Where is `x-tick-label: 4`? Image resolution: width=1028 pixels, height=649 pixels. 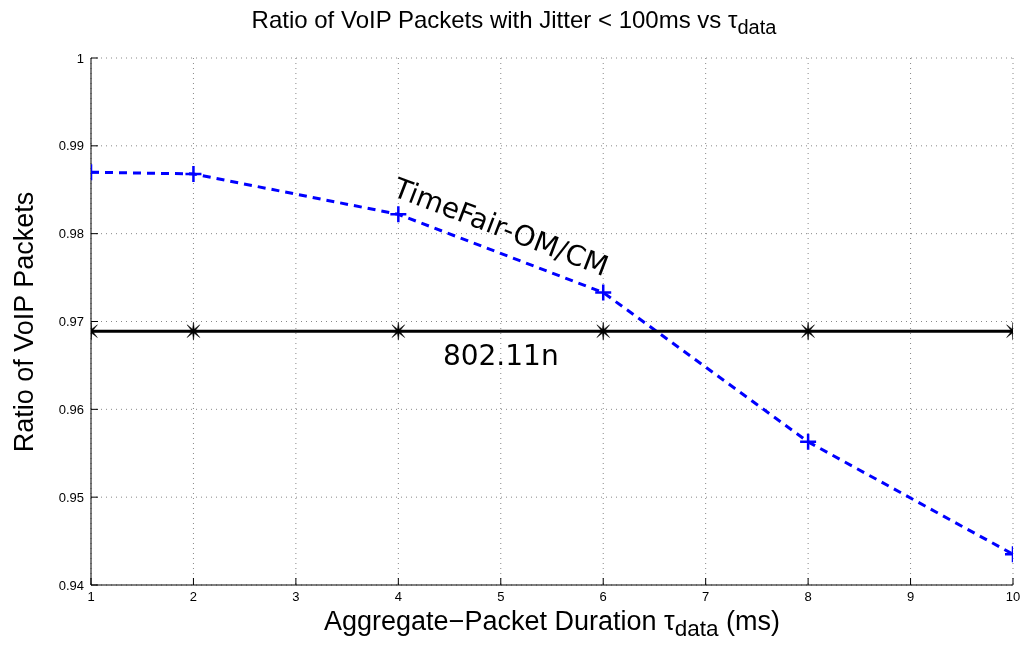 x-tick-label: 4 is located at coordinates (398, 597).